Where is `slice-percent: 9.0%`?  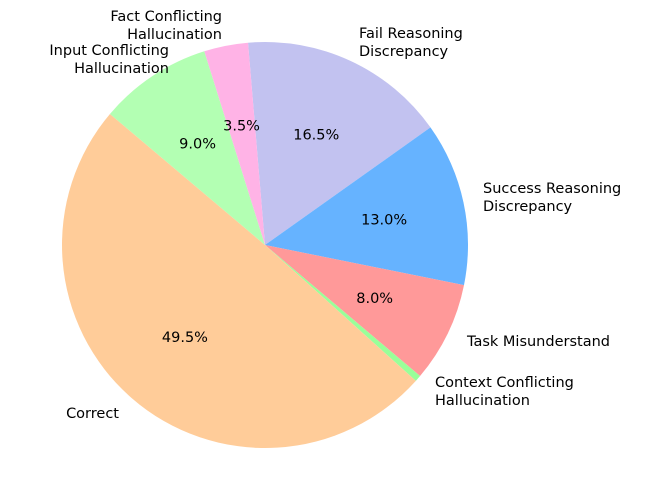
slice-percent: 9.0% is located at coordinates (197, 145).